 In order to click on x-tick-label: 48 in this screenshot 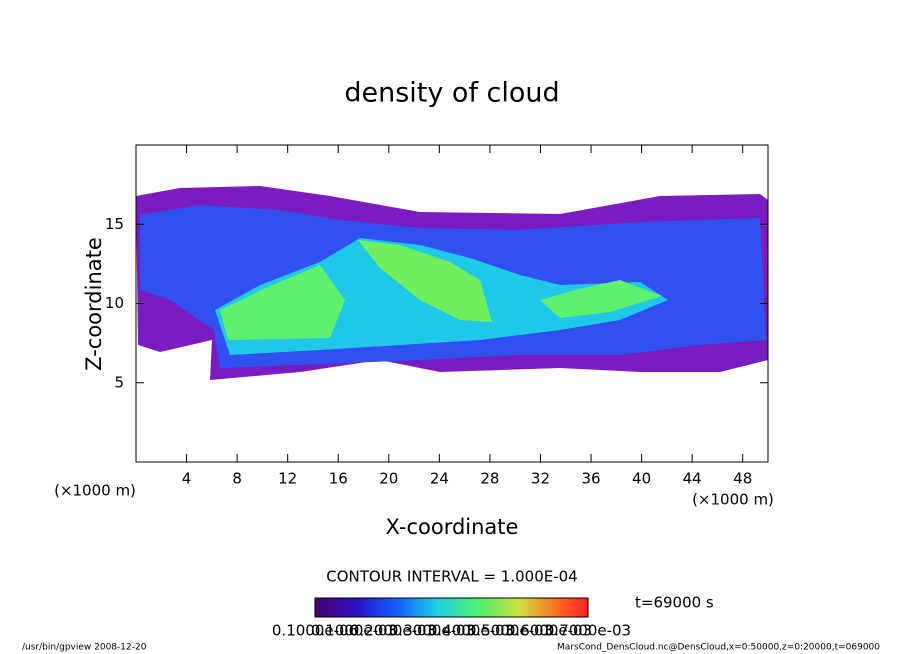, I will do `click(742, 479)`.